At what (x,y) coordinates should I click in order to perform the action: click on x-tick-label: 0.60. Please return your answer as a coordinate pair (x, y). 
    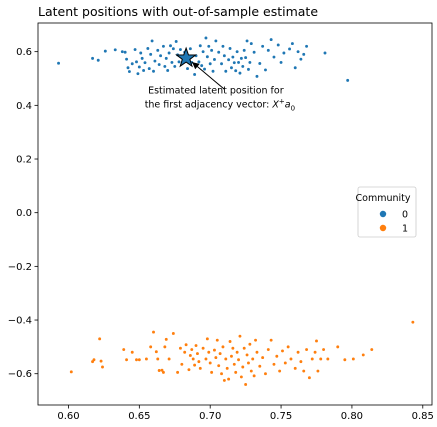
    Looking at the image, I should click on (68, 416).